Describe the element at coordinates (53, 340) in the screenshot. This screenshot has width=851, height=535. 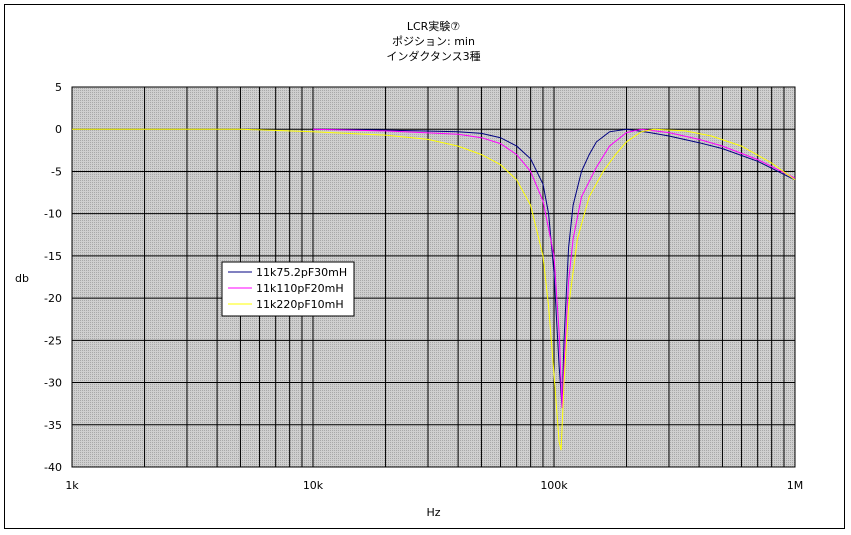
I see `y-tick-label: -25` at that location.